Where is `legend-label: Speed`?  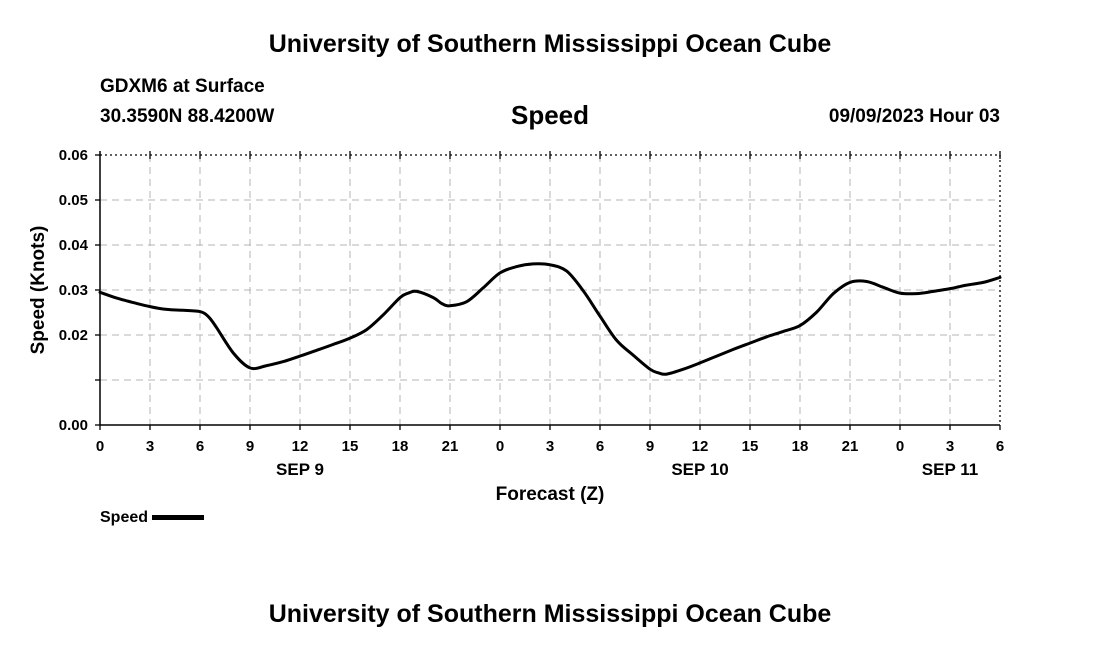
legend-label: Speed is located at coordinates (124, 517).